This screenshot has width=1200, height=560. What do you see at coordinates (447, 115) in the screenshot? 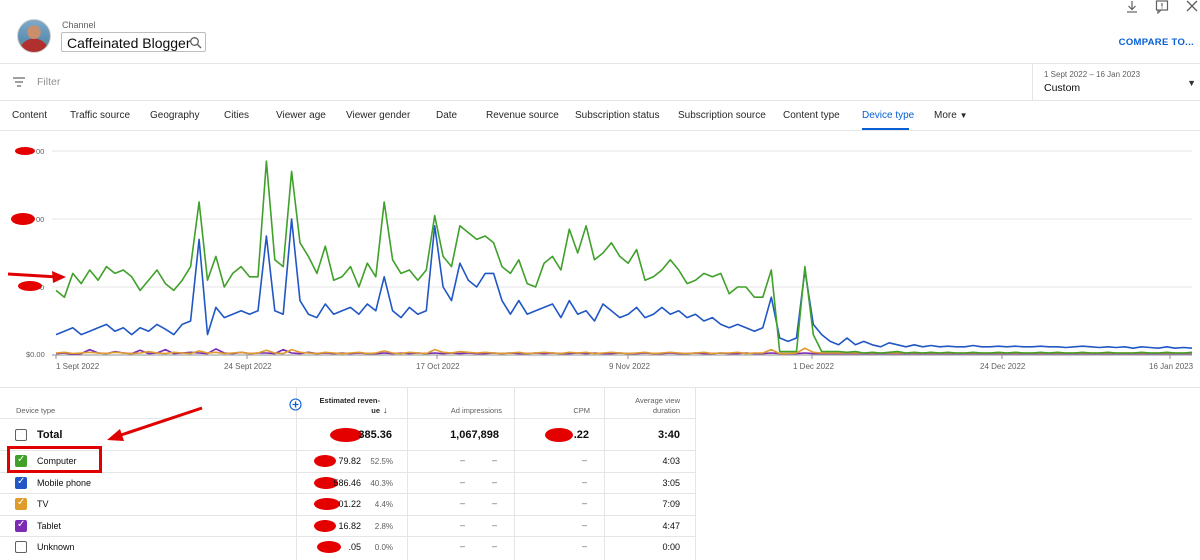
I see `tab-date: Date` at bounding box center [447, 115].